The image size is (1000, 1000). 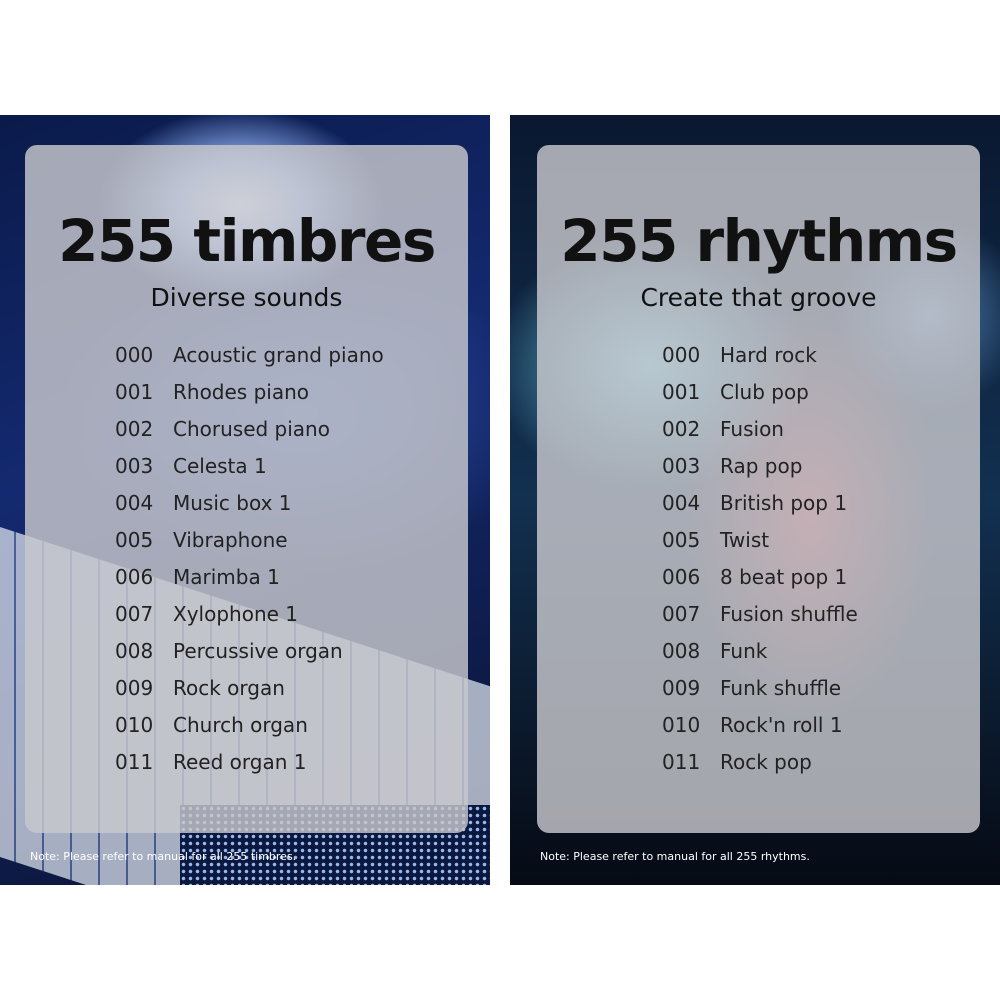 I want to click on item-name: Xylophone 1, so click(x=235, y=614).